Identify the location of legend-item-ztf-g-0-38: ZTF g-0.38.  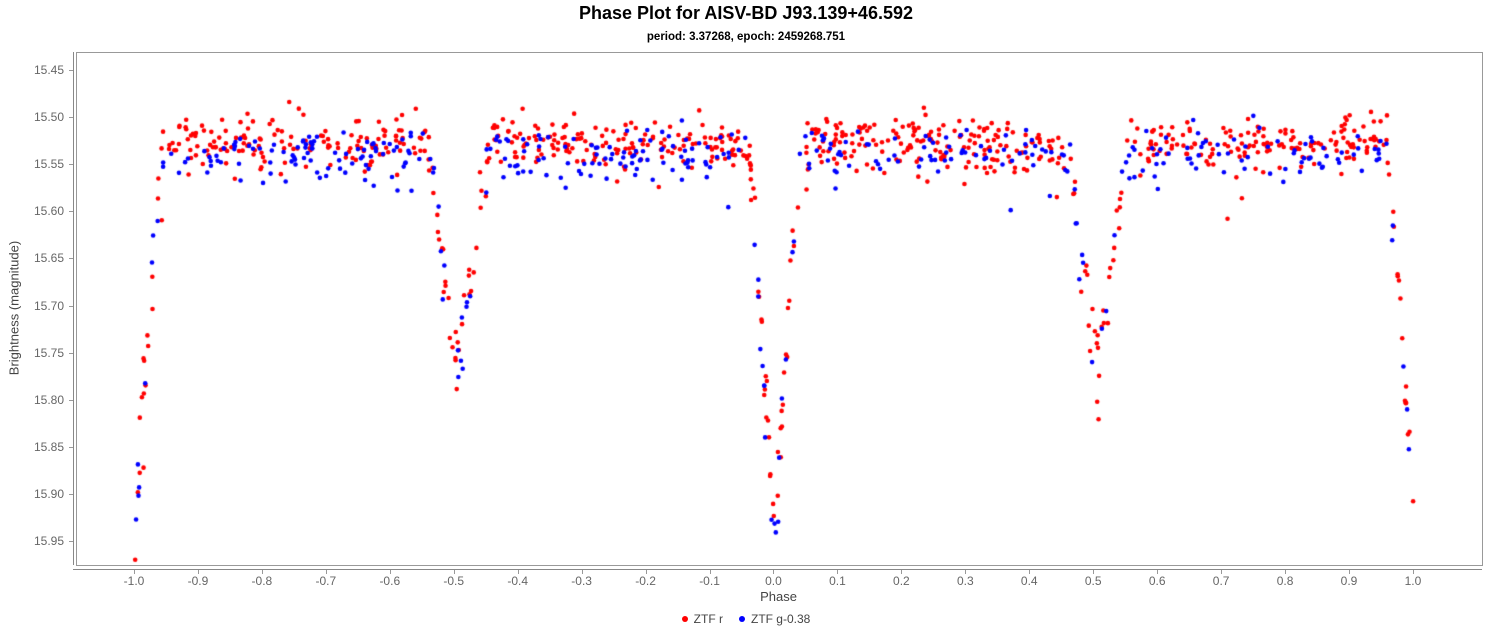
(774, 619).